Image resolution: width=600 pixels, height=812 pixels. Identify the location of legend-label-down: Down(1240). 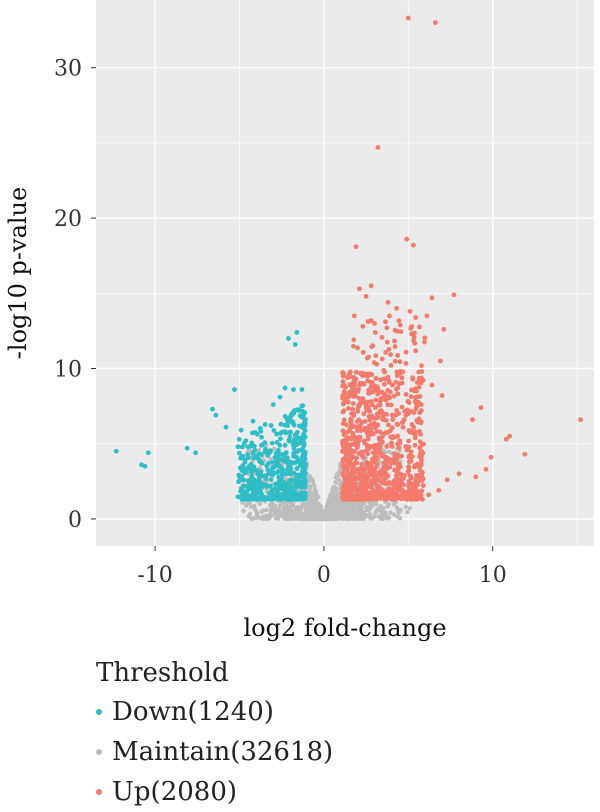
(193, 712).